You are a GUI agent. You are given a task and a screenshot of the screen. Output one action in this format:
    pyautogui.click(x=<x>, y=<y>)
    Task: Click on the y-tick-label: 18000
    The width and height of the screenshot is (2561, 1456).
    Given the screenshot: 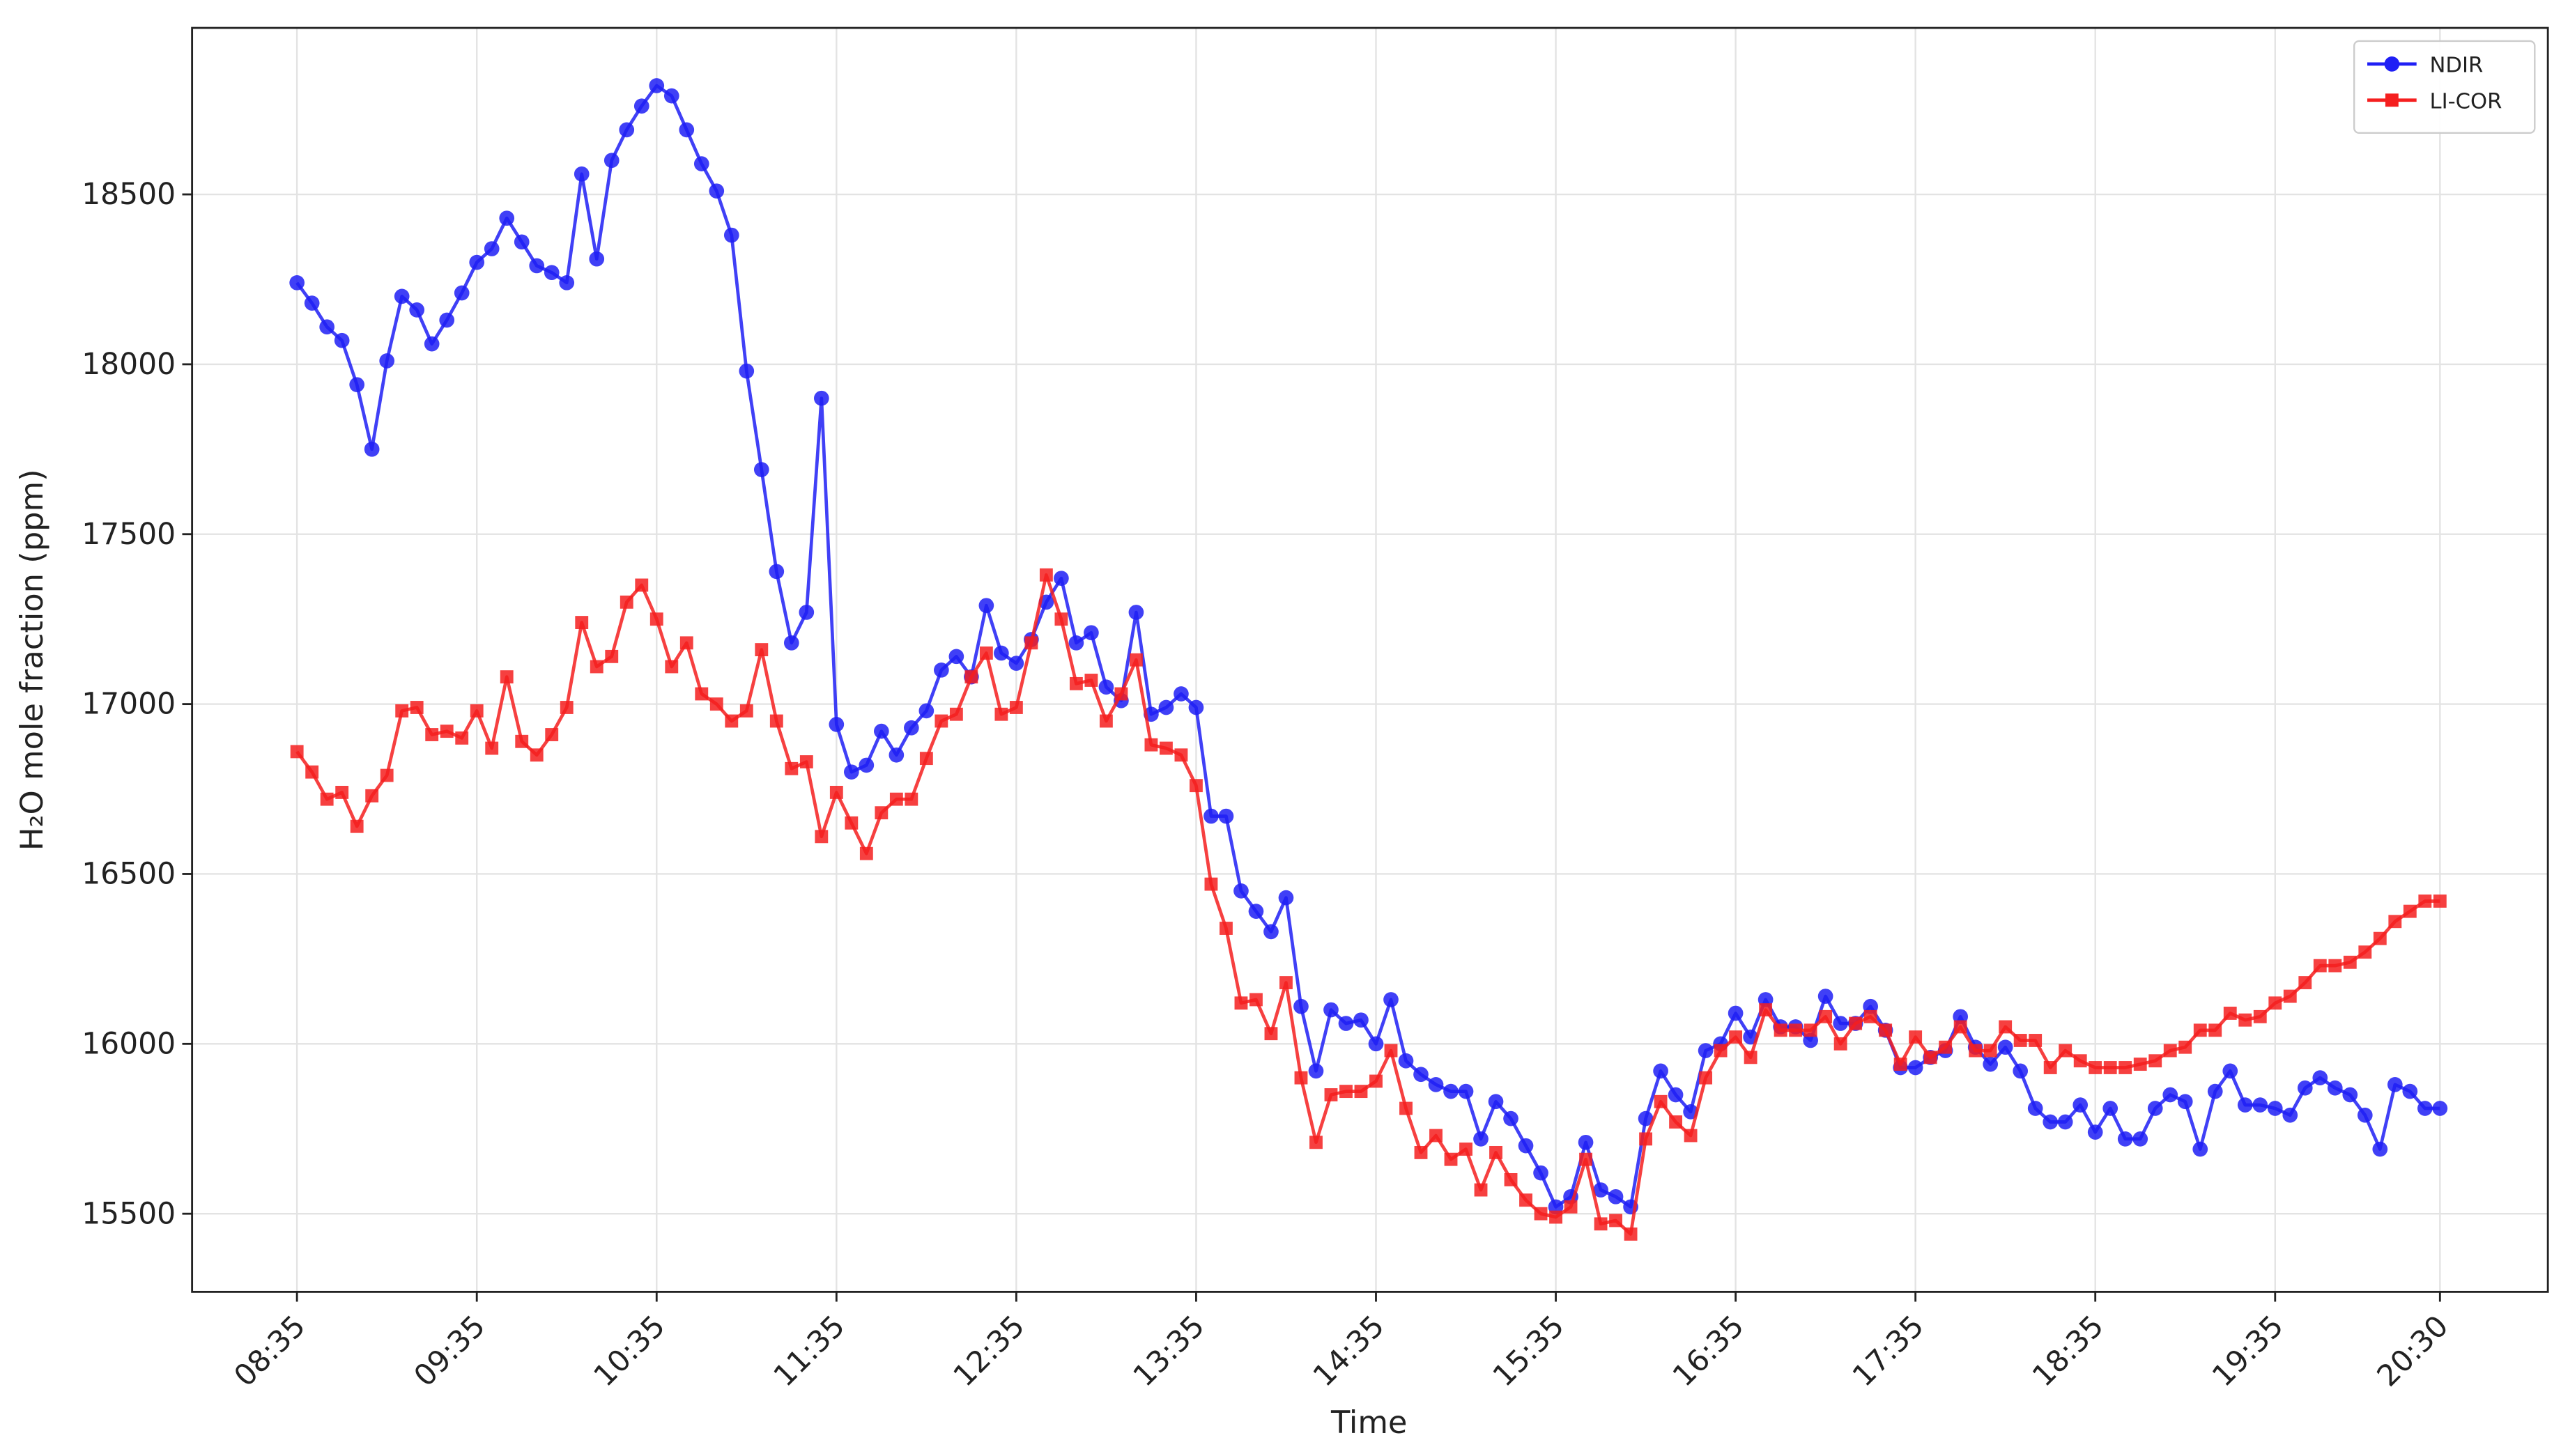 What is the action you would take?
    pyautogui.click(x=129, y=364)
    